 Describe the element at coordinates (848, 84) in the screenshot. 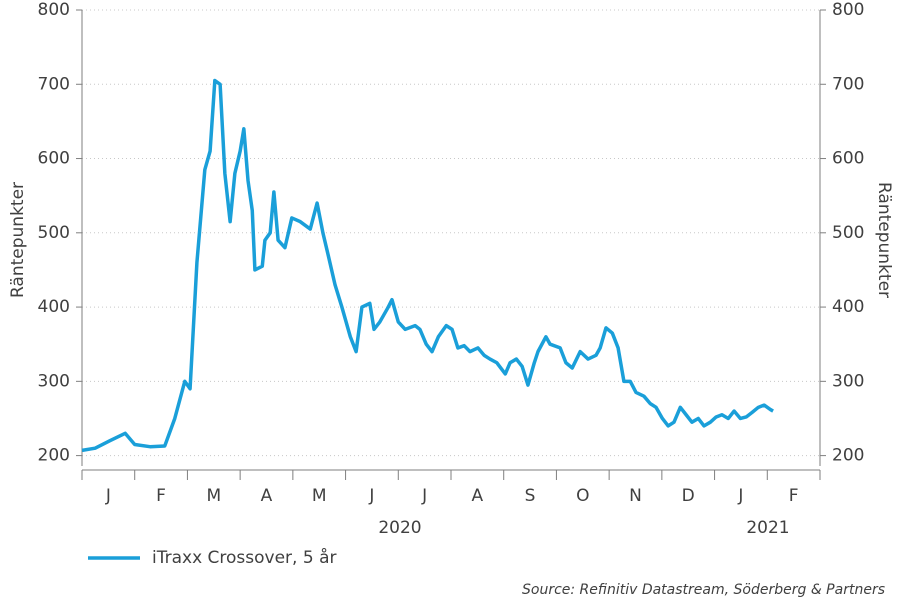

I see `y2-tick-label: 700` at that location.